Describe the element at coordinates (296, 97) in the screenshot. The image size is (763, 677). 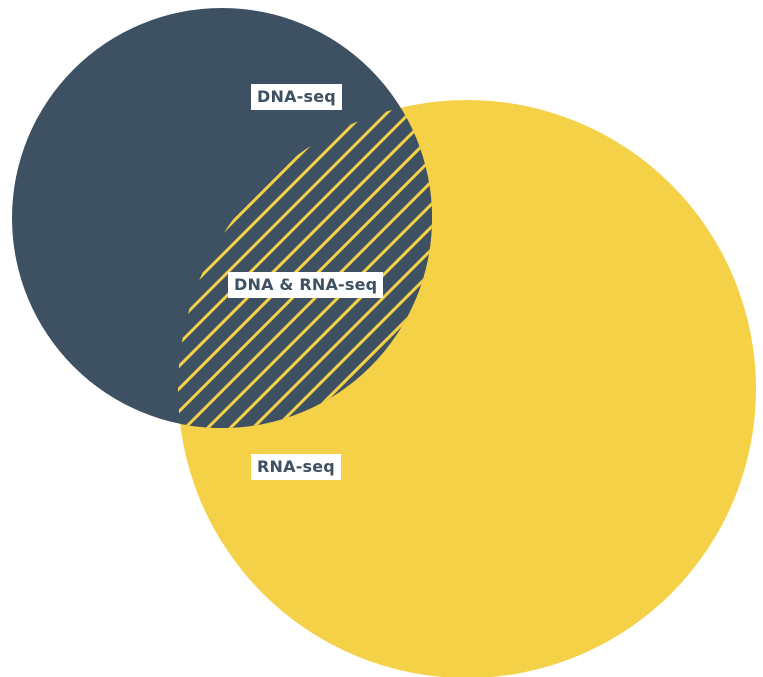
I see `dna-seq-label: DNA-seq` at that location.